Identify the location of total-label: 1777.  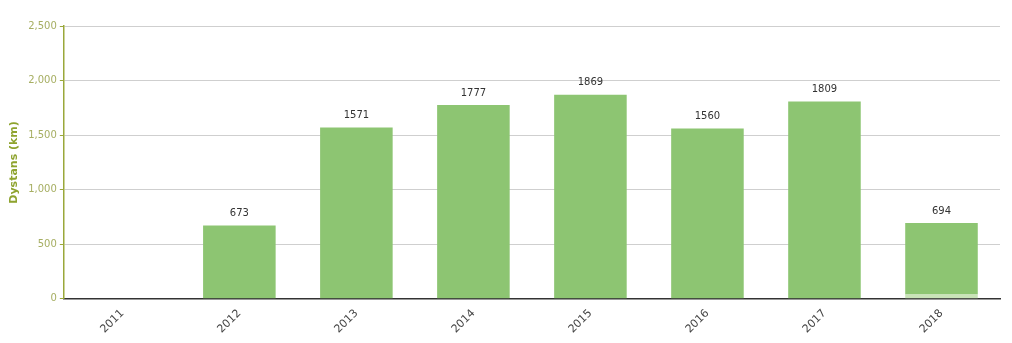
(473, 92).